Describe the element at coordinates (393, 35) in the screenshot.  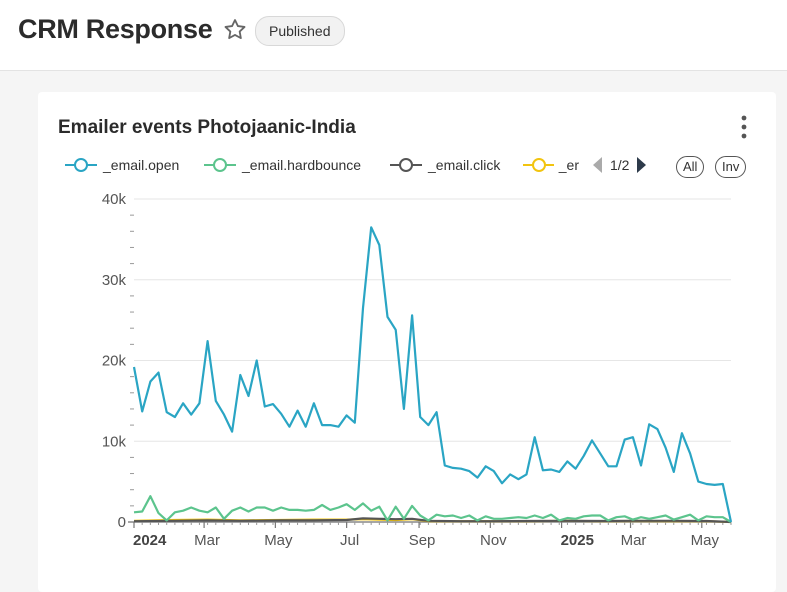
I see `page-header: CRM Response Published` at that location.